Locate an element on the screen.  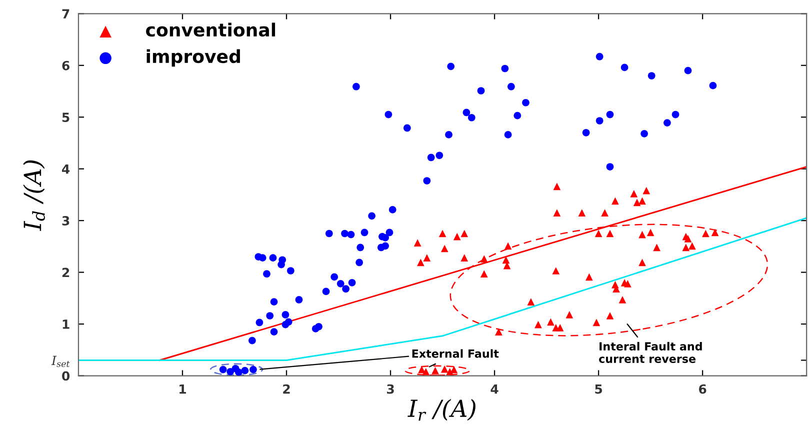
x-tick-label: 5 is located at coordinates (598, 389).